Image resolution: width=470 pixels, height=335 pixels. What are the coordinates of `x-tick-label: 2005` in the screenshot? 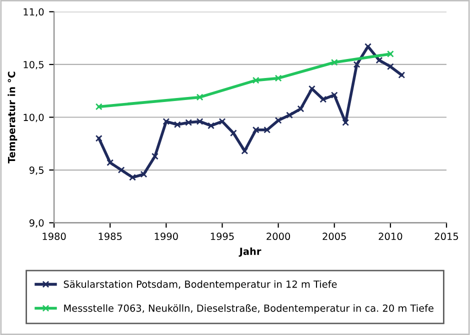 It's located at (334, 236).